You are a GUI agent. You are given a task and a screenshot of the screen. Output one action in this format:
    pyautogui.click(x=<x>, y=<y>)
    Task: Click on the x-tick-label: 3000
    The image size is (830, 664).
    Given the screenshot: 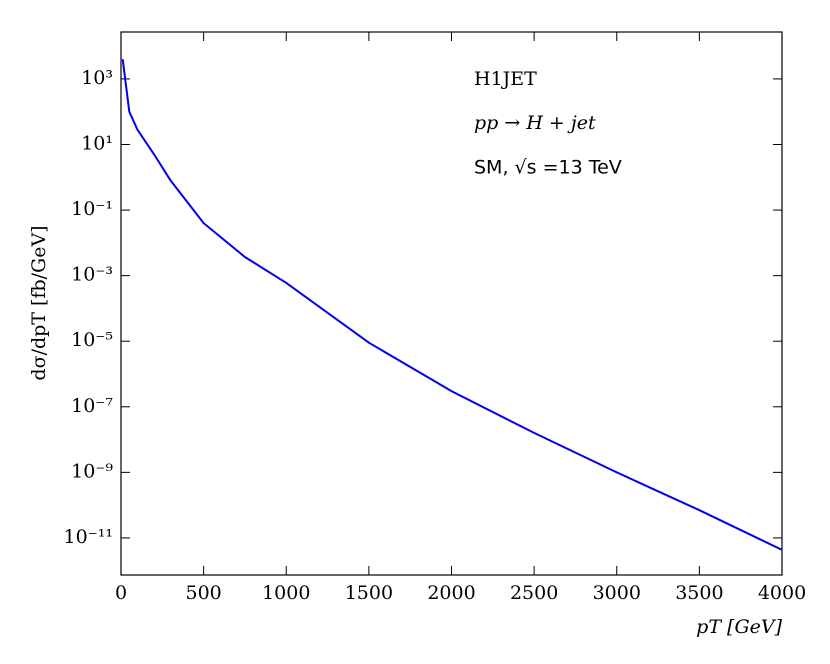 What is the action you would take?
    pyautogui.click(x=617, y=593)
    